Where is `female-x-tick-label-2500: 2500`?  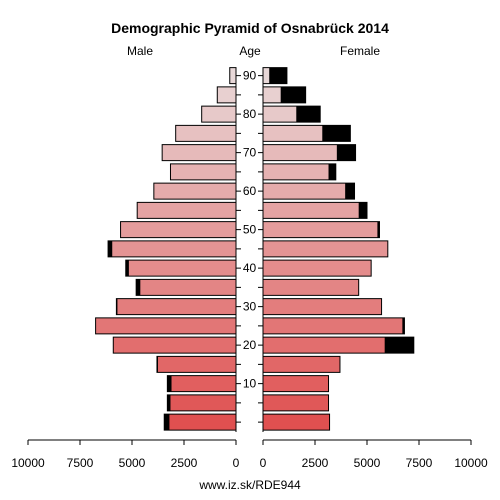
female-x-tick-label-2500: 2500 is located at coordinates (315, 463).